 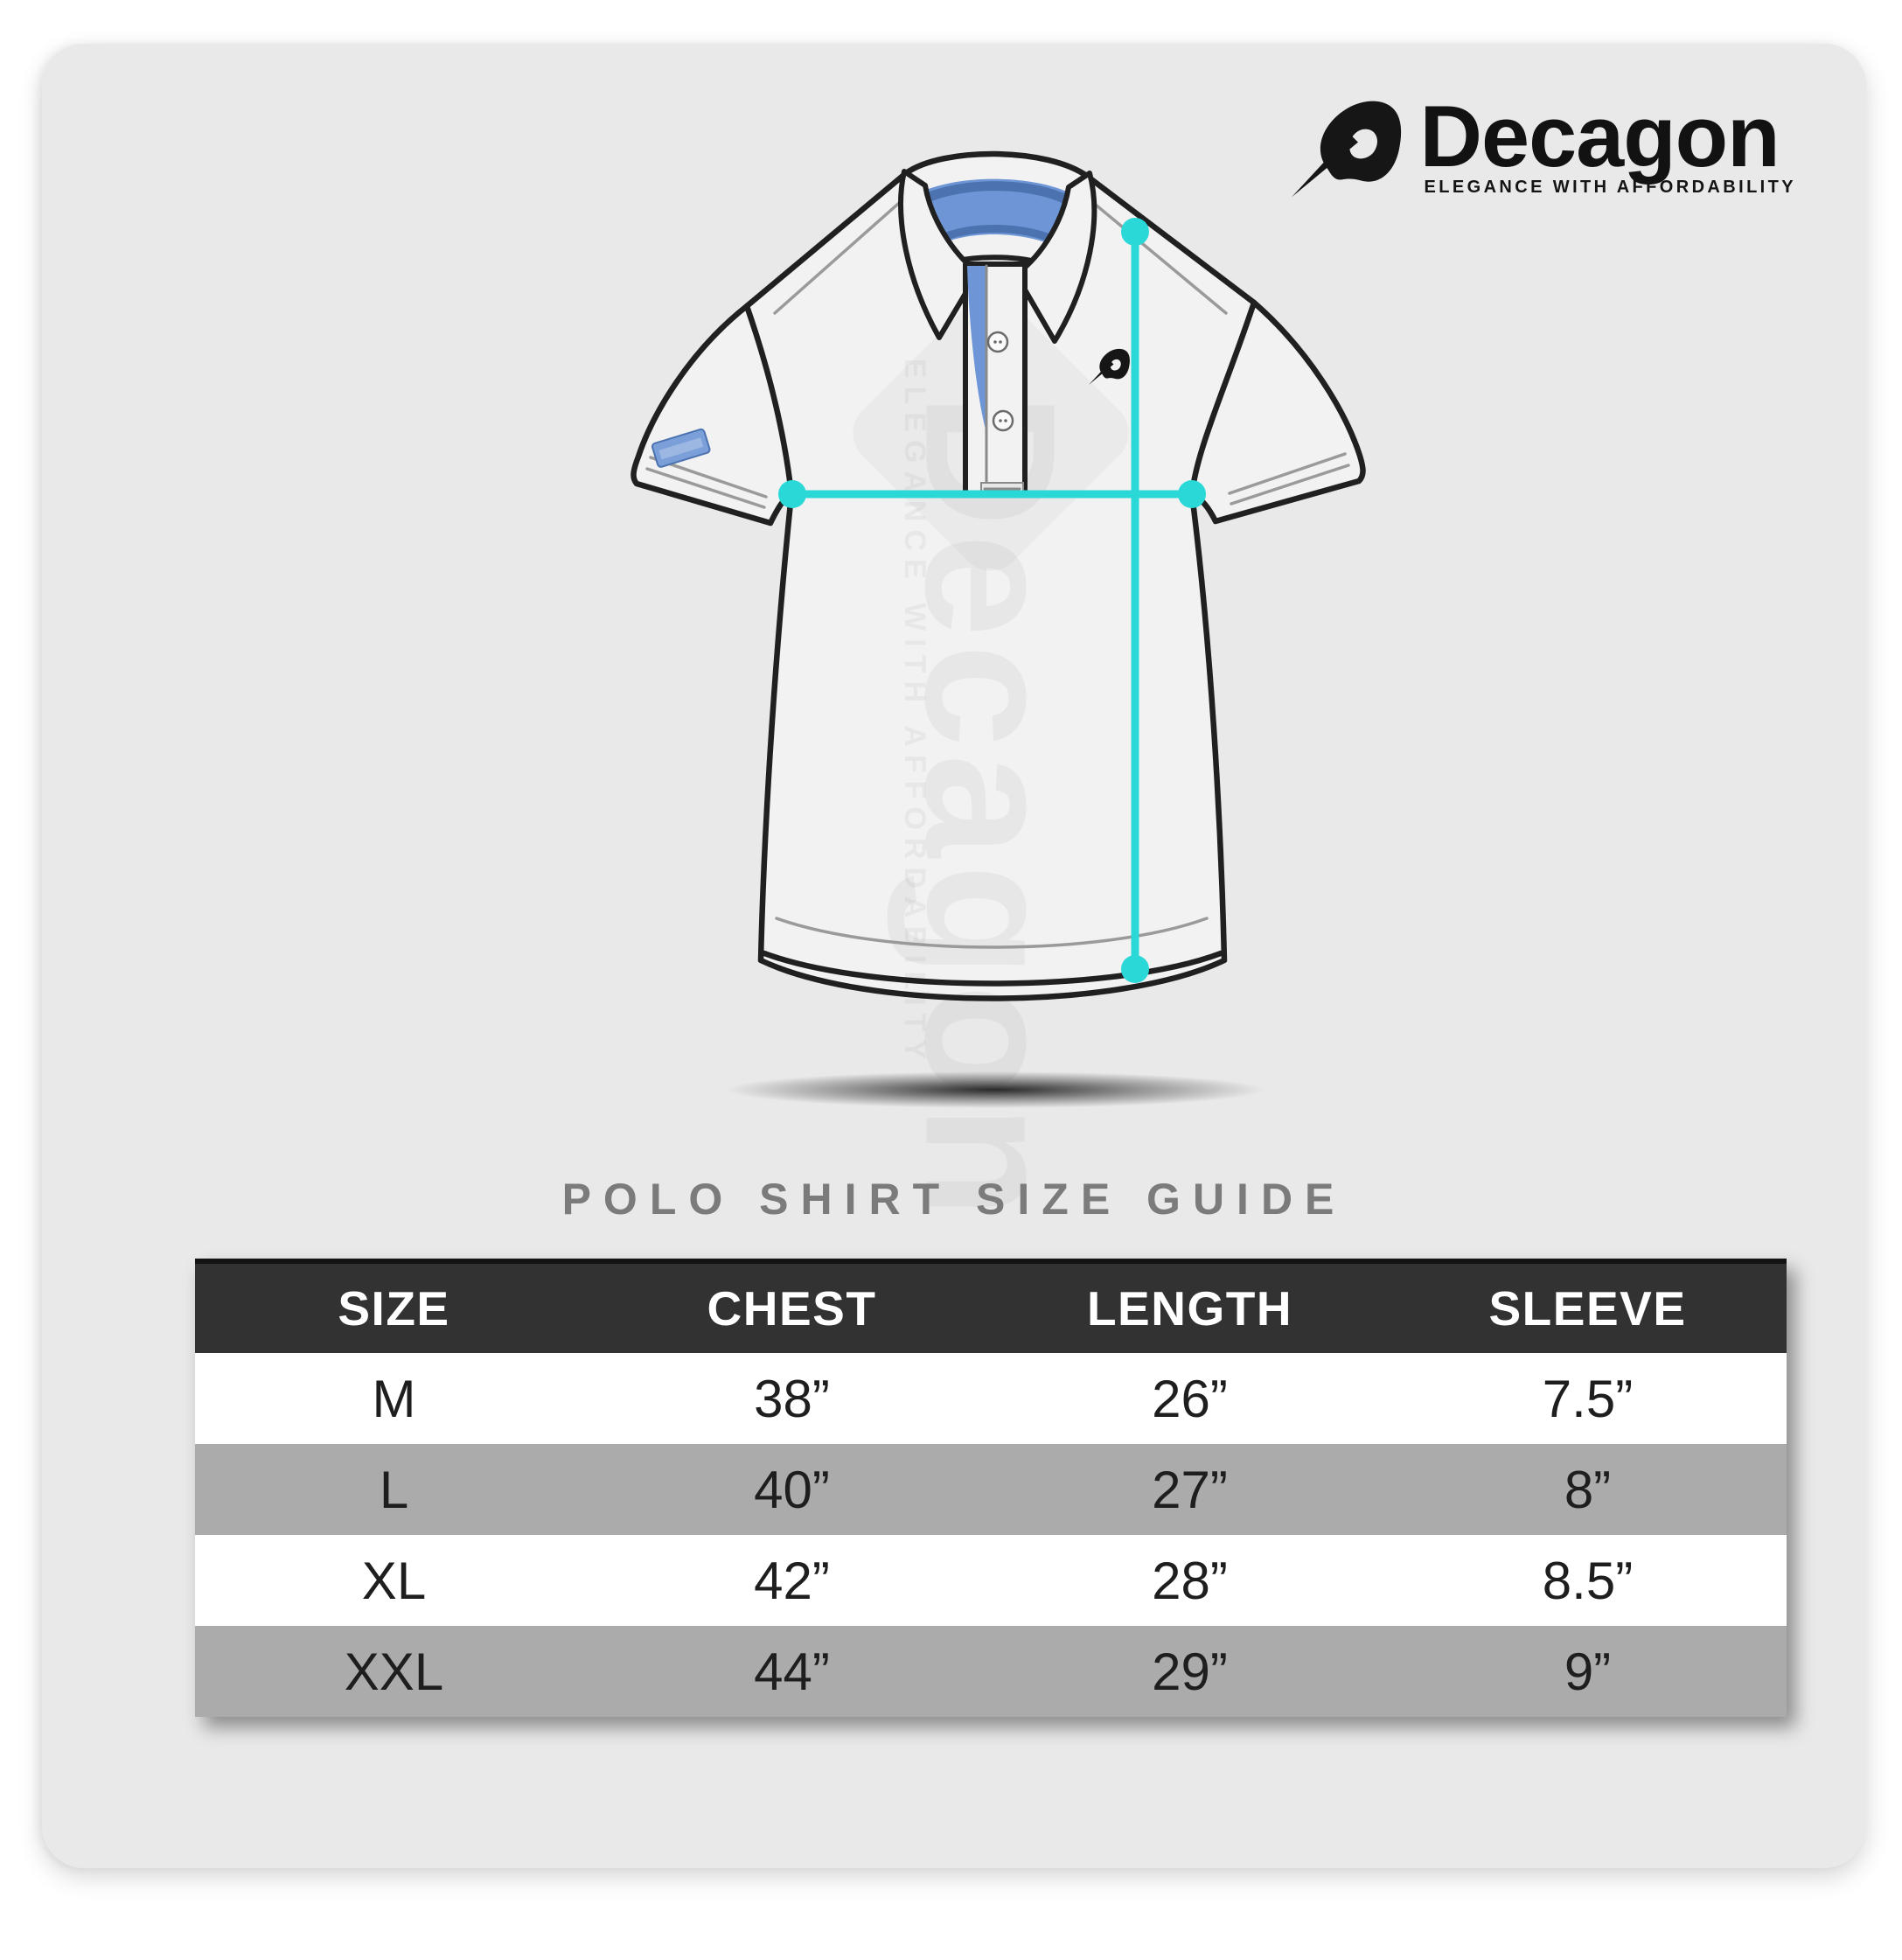 I want to click on table-cell: 42”, so click(x=792, y=1580).